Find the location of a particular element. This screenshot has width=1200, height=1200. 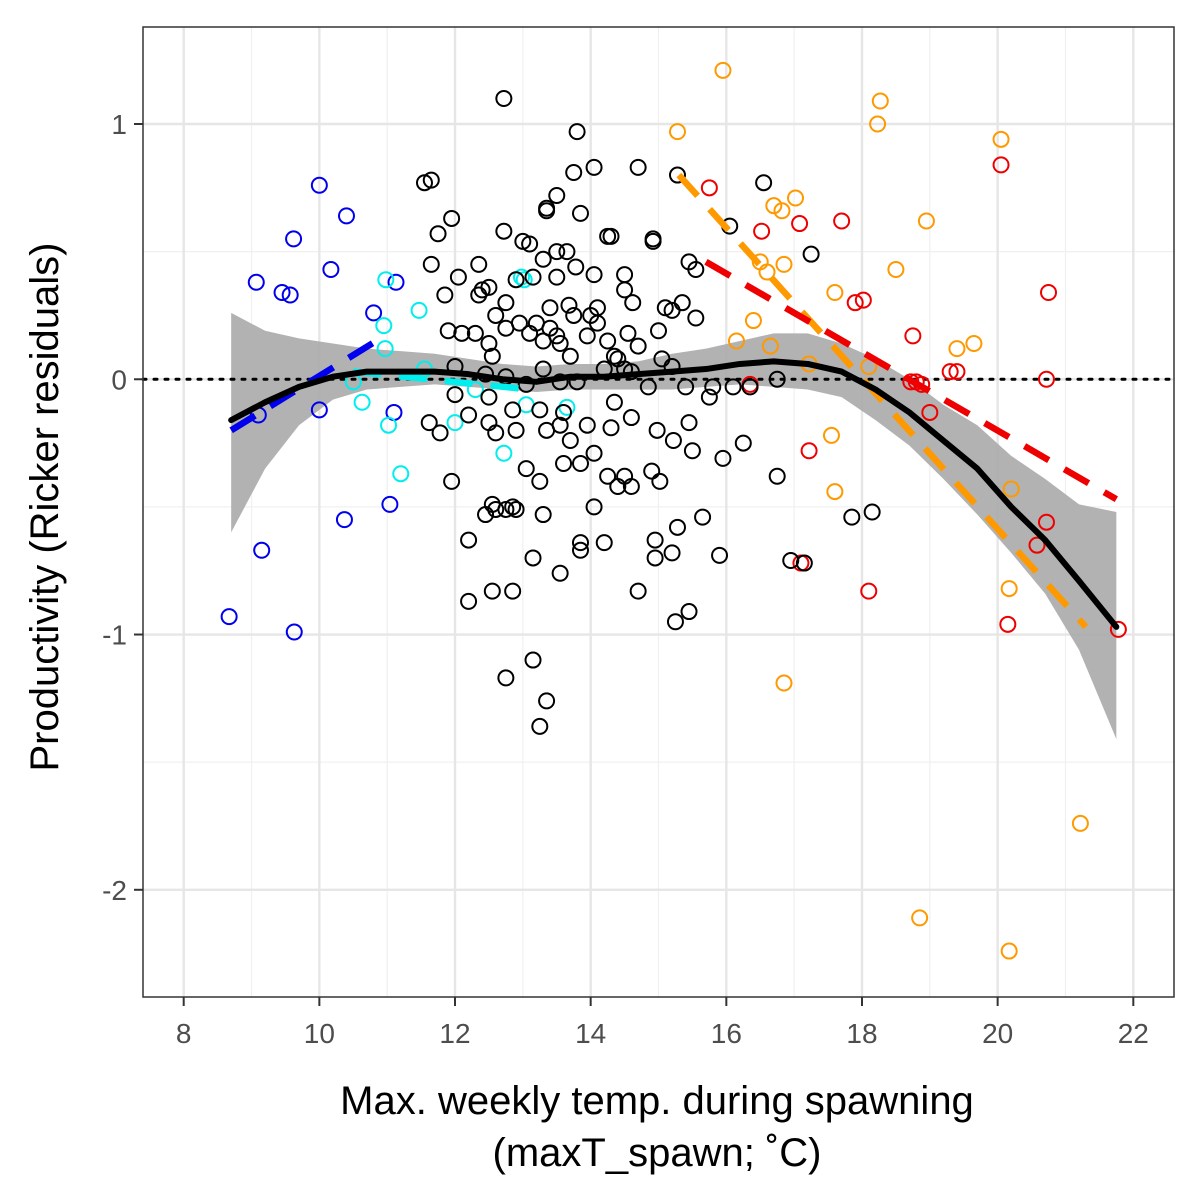

x-axis-title-line-1: Max. weekly temp. during spawning is located at coordinates (657, 1101).